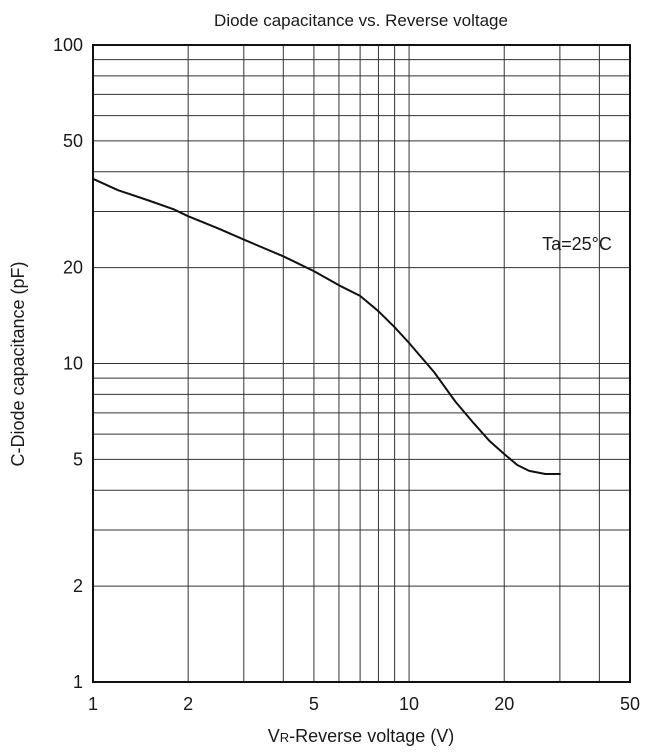 This screenshot has width=645, height=756. I want to click on x-tick-label: 20, so click(504, 704).